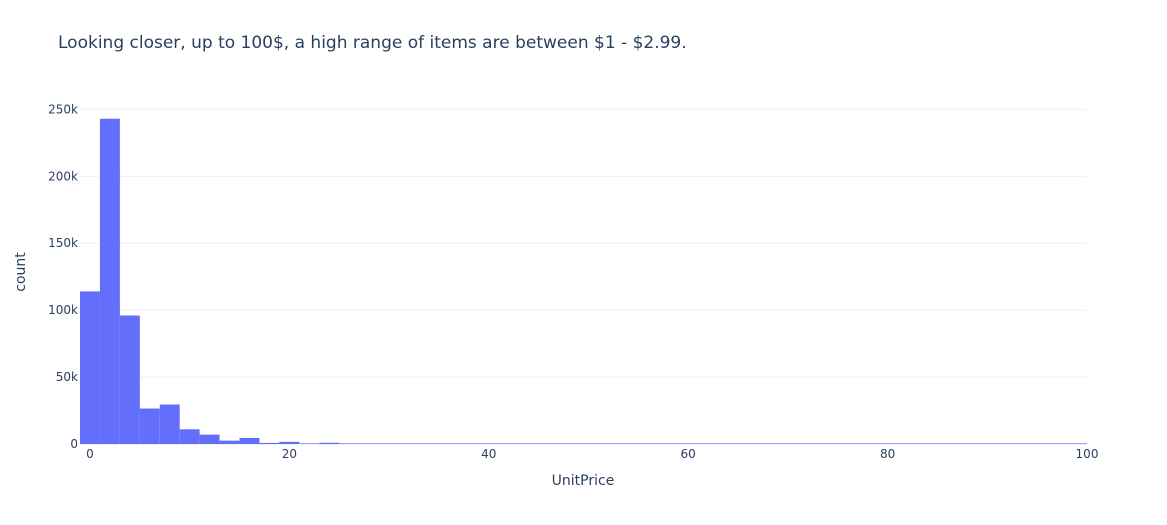 Image resolution: width=1167 pixels, height=525 pixels. What do you see at coordinates (488, 454) in the screenshot?
I see `x-tick-label: 40` at bounding box center [488, 454].